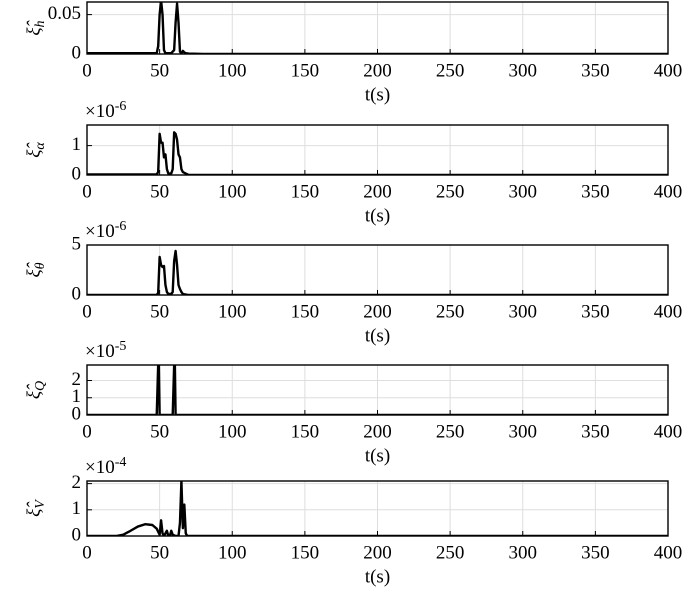 The height and width of the screenshot is (598, 685). I want to click on y-axis-label: ξ̂θ, so click(36, 269).